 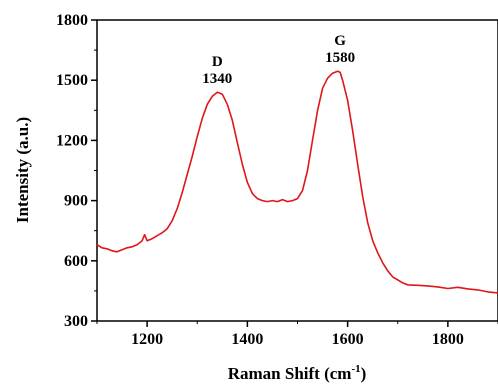 I want to click on y-axis-ticks: 300 600 900 1200 1500 1800, so click(x=76, y=171).